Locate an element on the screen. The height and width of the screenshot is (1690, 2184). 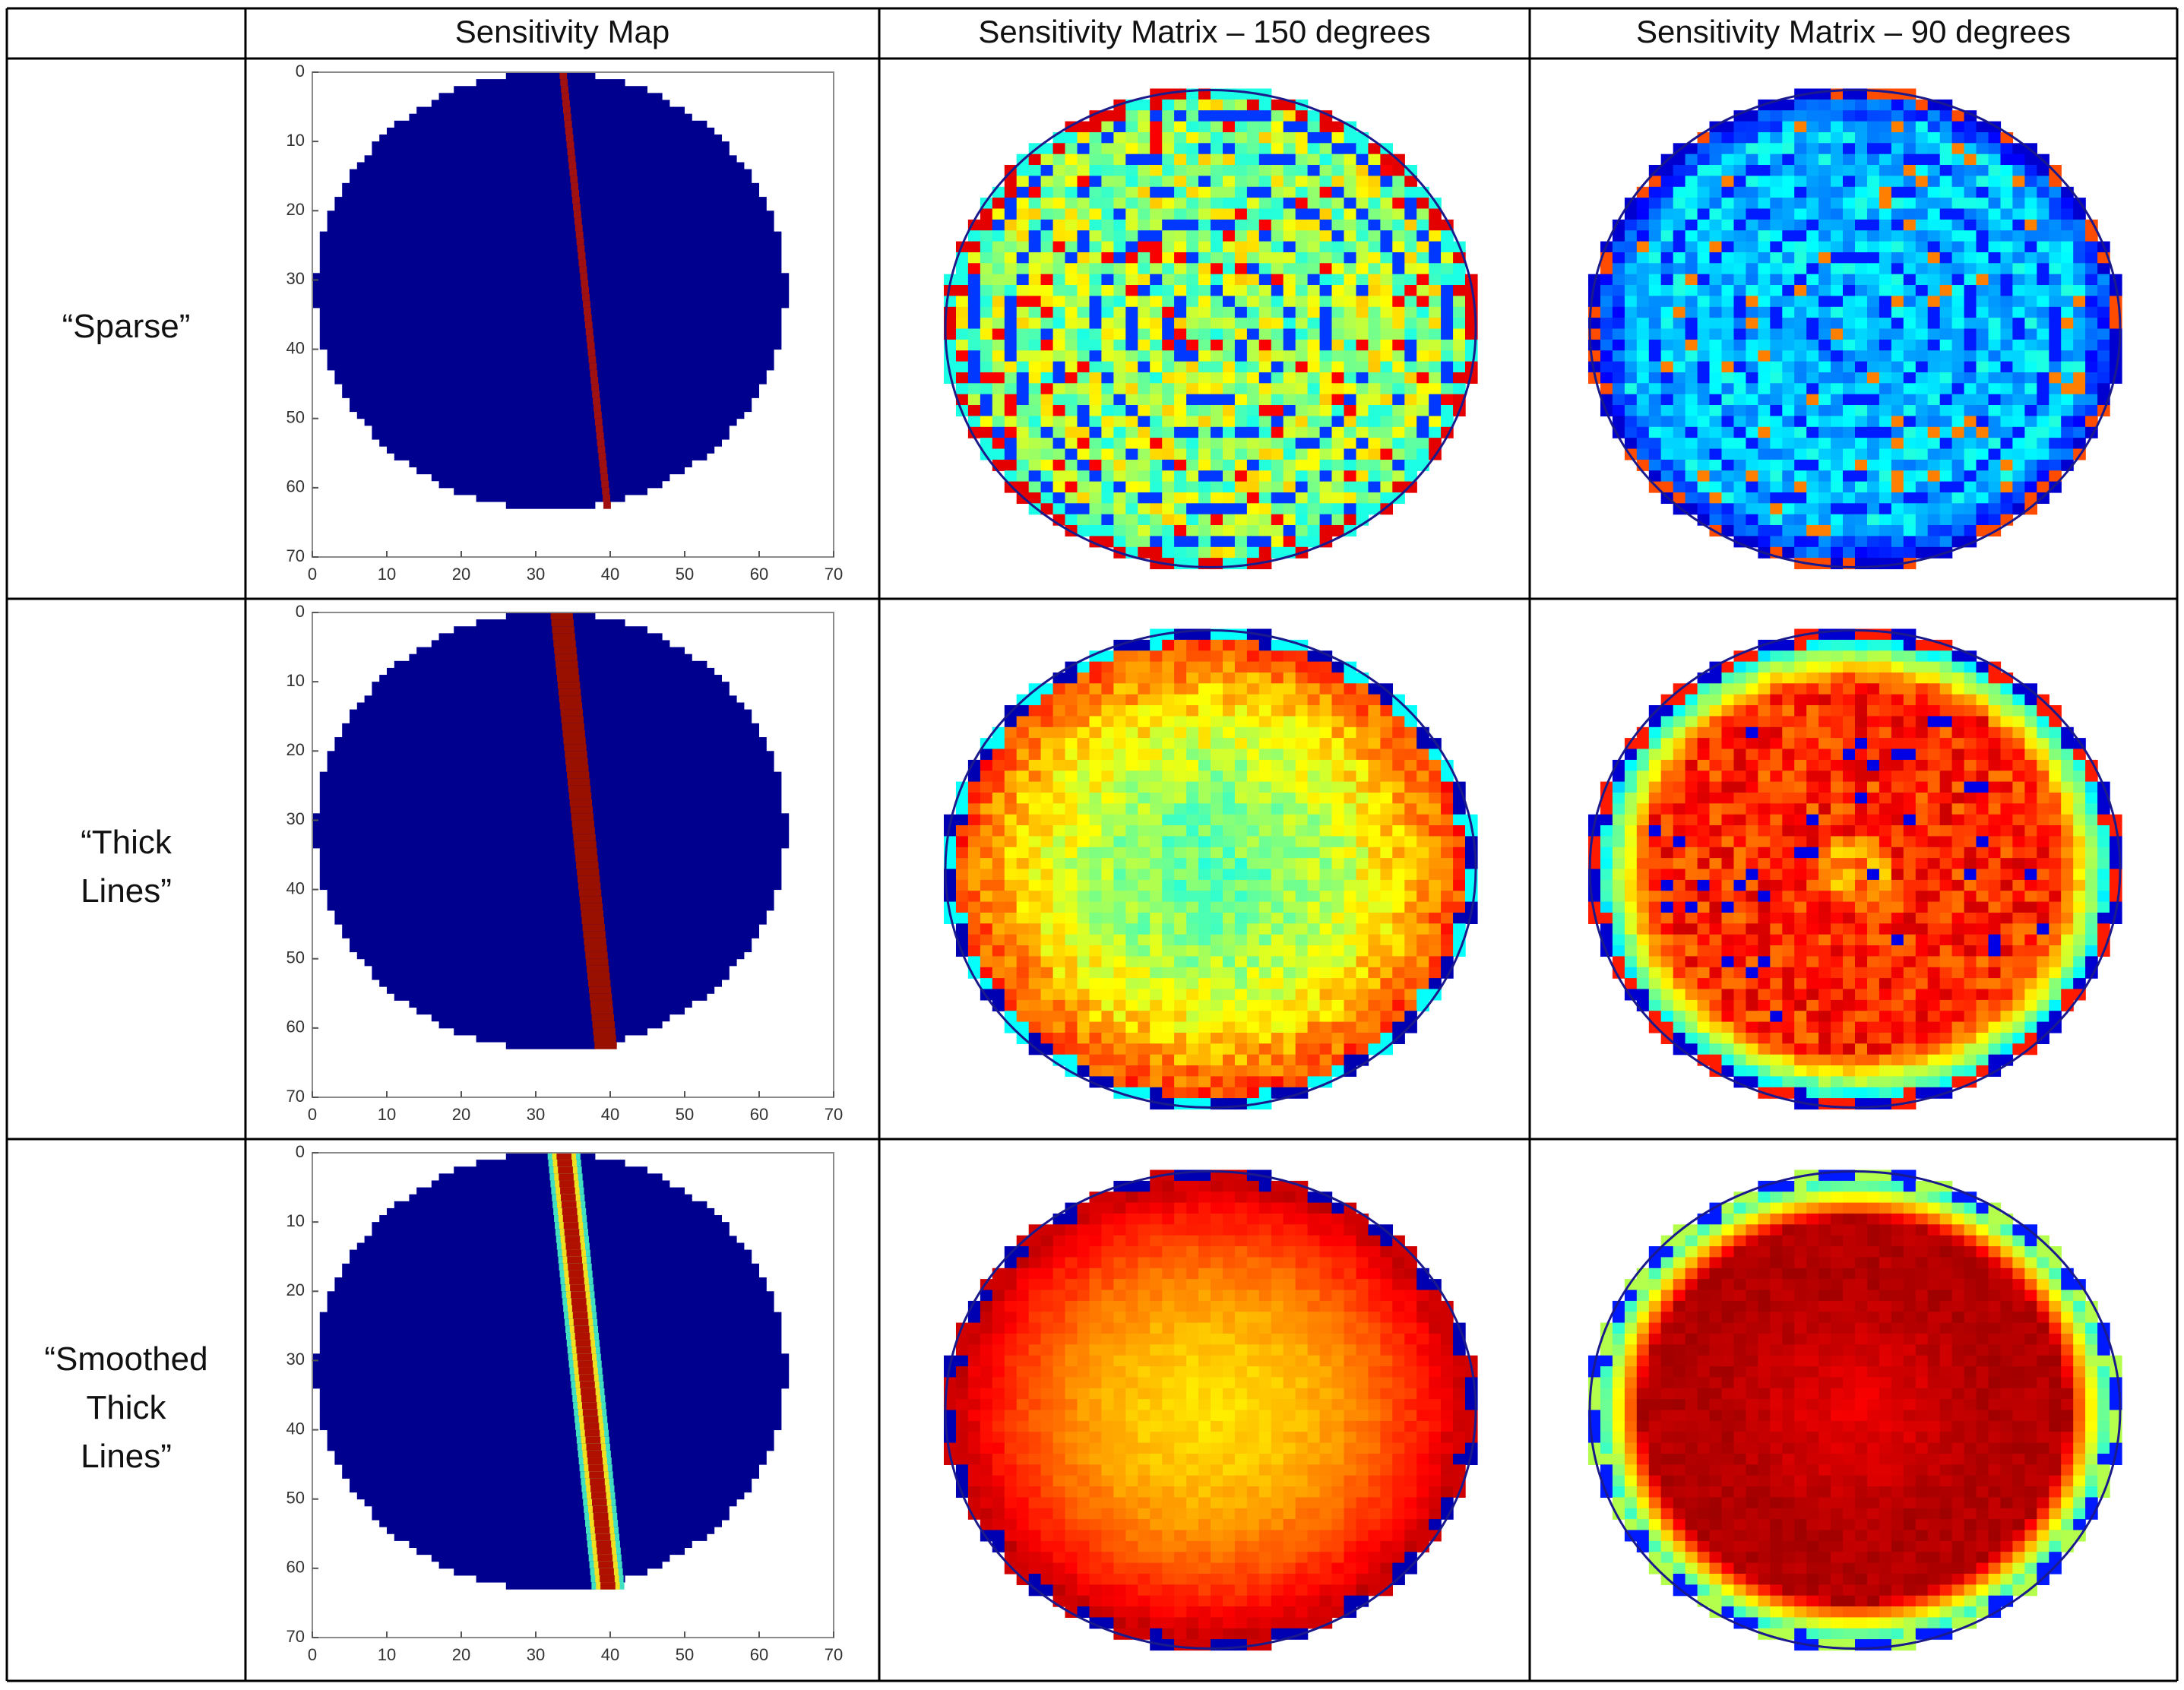
y-tick-label: 10 is located at coordinates (295, 140).